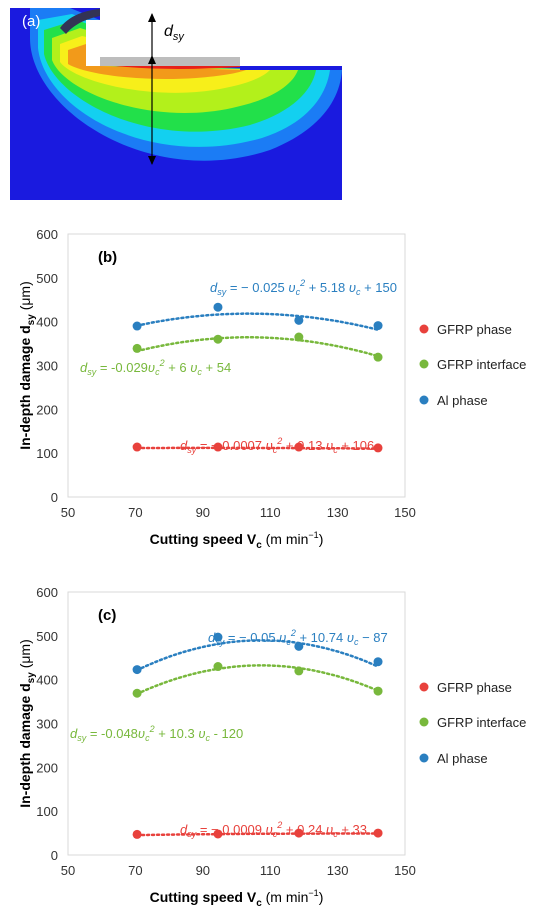 The height and width of the screenshot is (916, 550). What do you see at coordinates (122, 367) in the screenshot?
I see `equation-part1: = -0.029` at bounding box center [122, 367].